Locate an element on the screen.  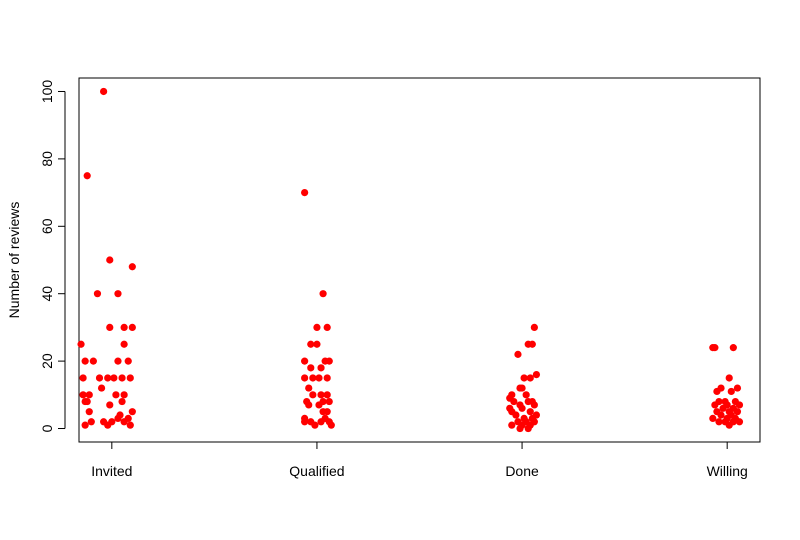
x-tick-label: Invited is located at coordinates (111, 471).